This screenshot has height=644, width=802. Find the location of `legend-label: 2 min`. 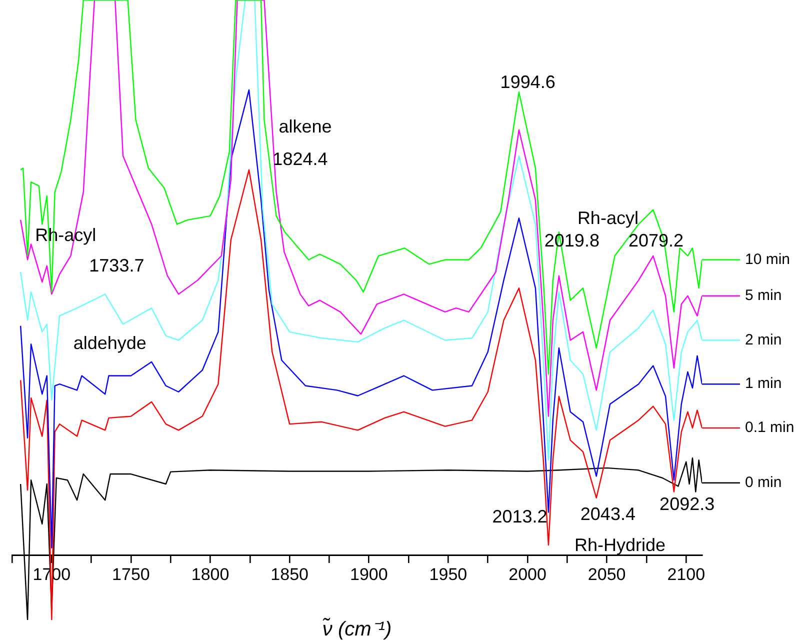

legend-label: 2 min is located at coordinates (763, 339).